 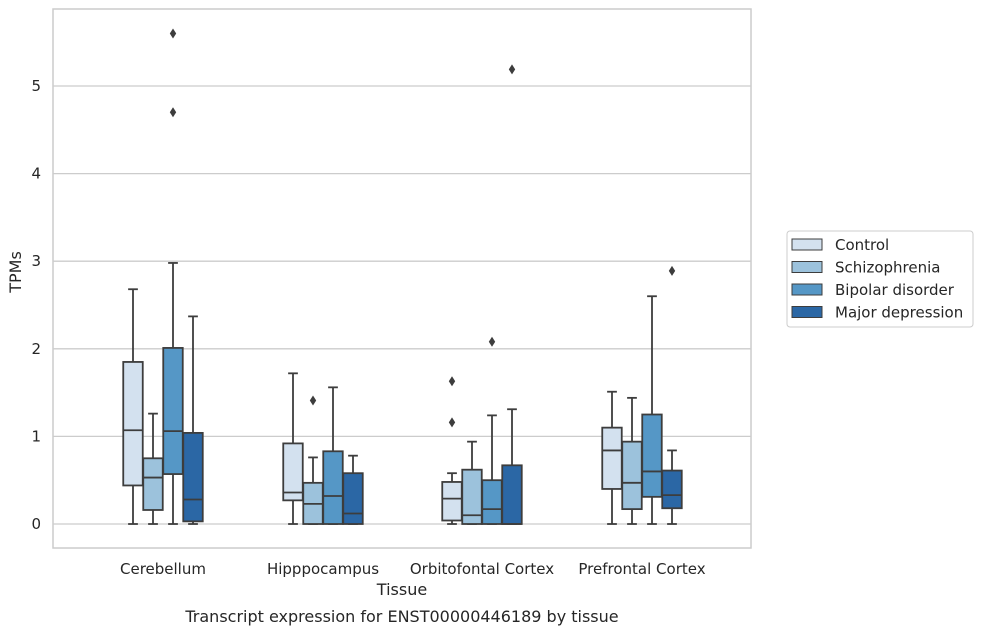 I want to click on y-tick-label: 5, so click(x=36, y=86).